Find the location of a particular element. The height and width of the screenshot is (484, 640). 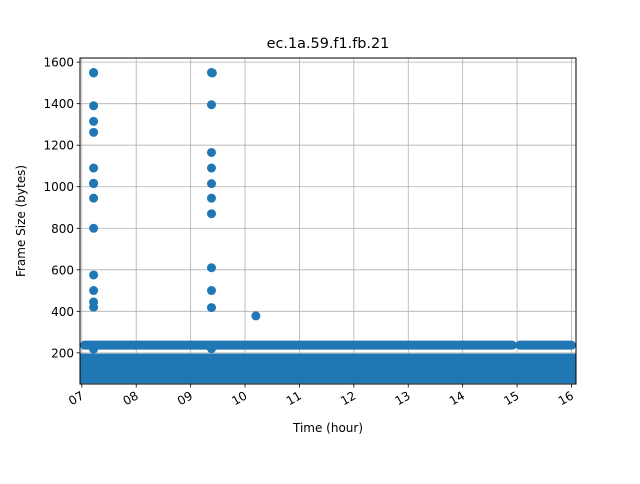

y-tick-label: 1200 is located at coordinates (58, 146).